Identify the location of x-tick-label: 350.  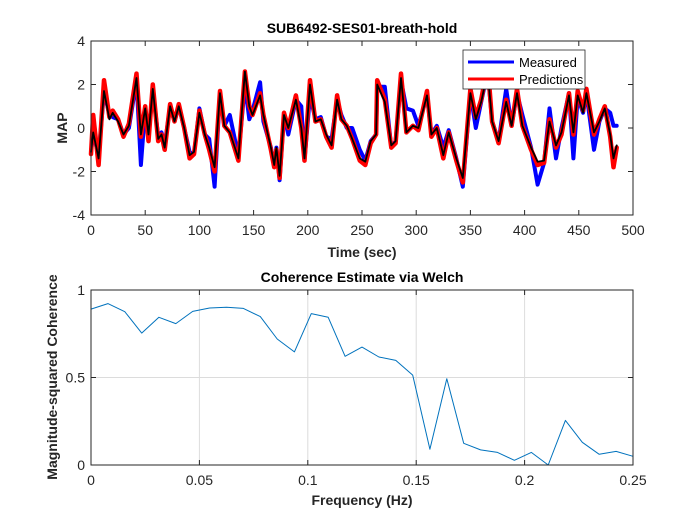
(471, 230).